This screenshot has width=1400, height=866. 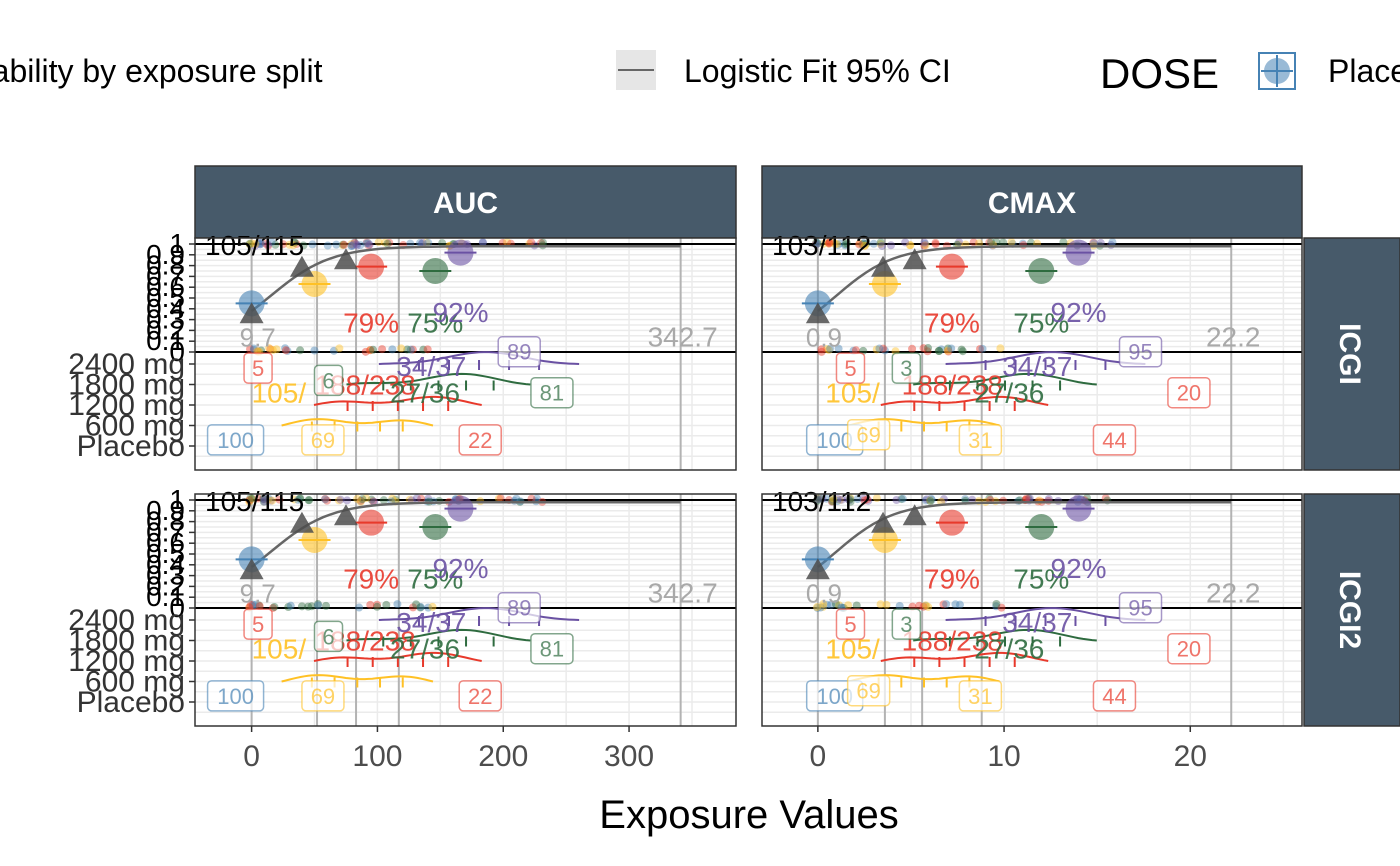 I want to click on dose-count-label: 100, so click(x=235, y=696).